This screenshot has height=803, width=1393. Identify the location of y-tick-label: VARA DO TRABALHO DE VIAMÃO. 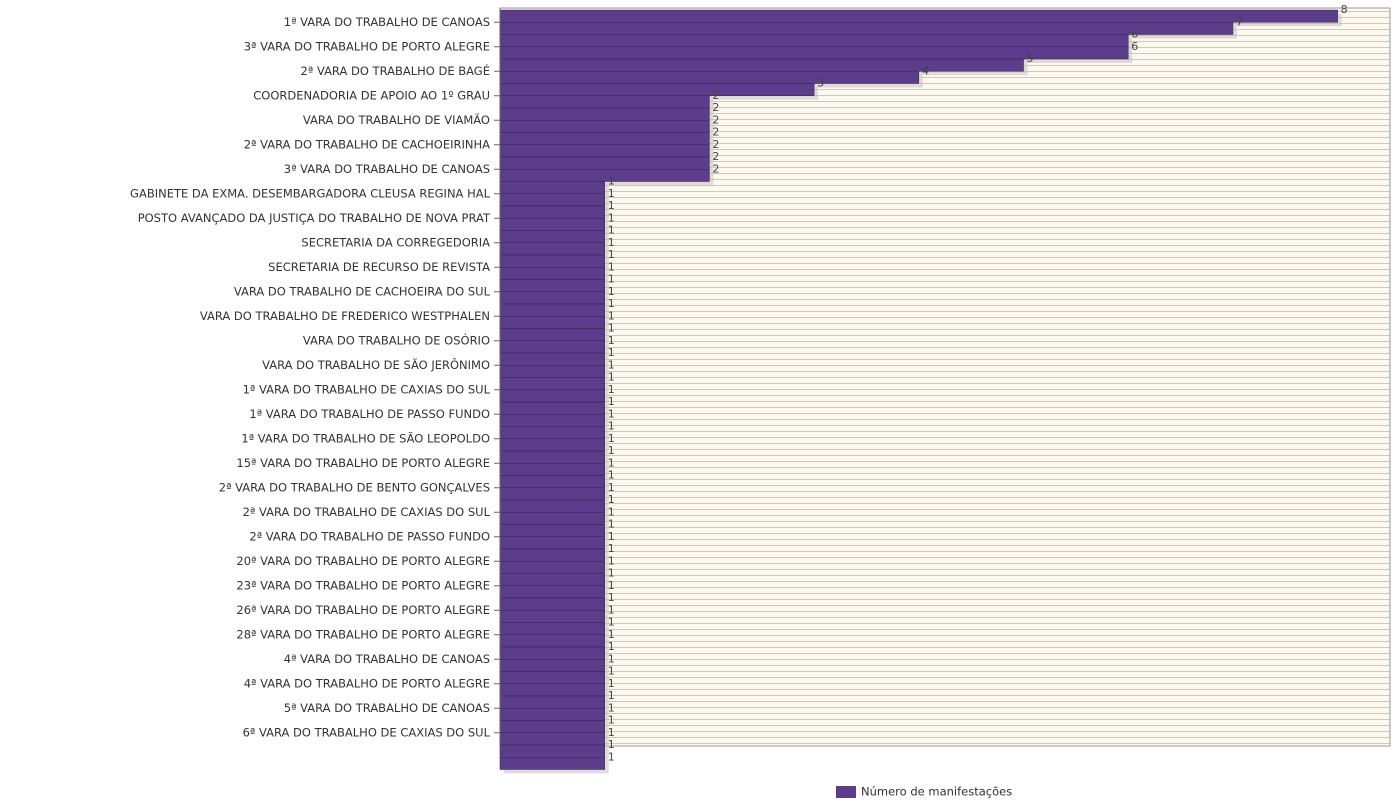
(396, 119).